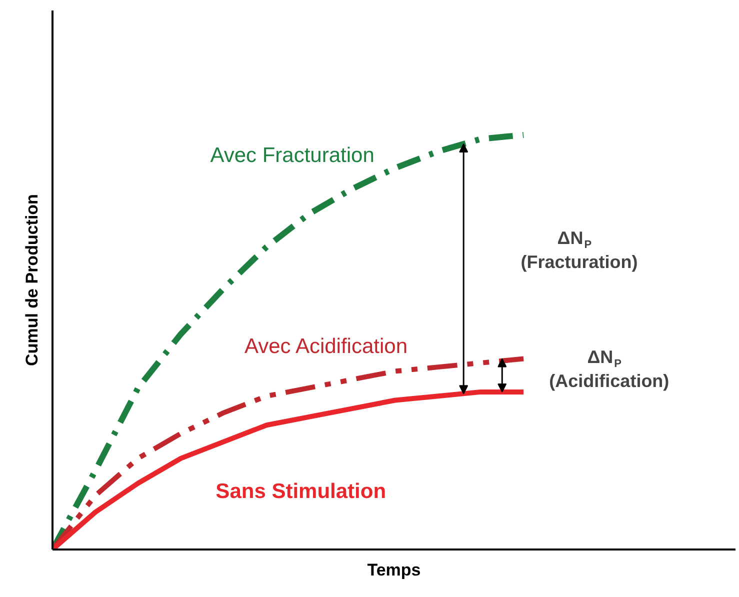 This screenshot has width=739, height=597. What do you see at coordinates (394, 570) in the screenshot?
I see `x-axis-title: Temps` at bounding box center [394, 570].